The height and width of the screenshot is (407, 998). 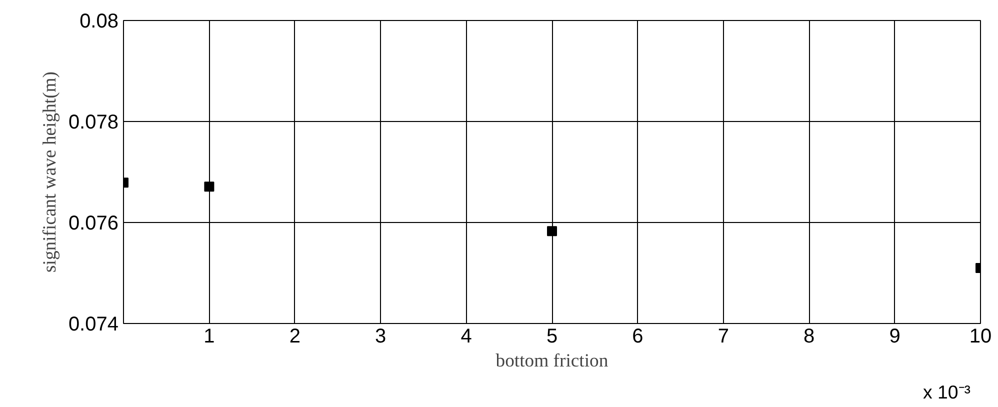 I want to click on x-tick-label: 3, so click(x=380, y=337).